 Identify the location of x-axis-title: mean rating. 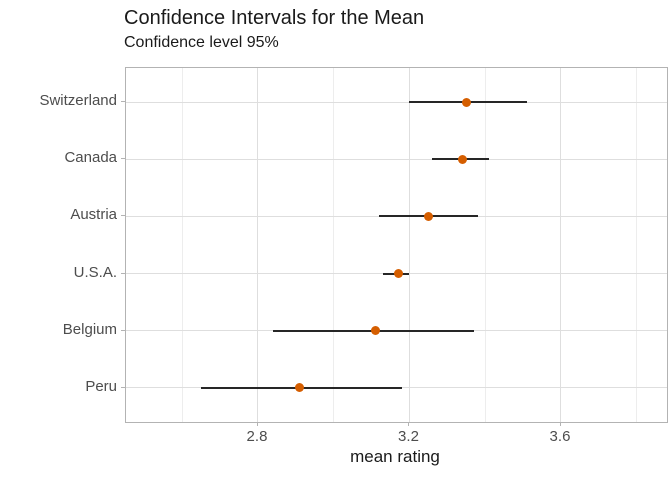
(395, 456).